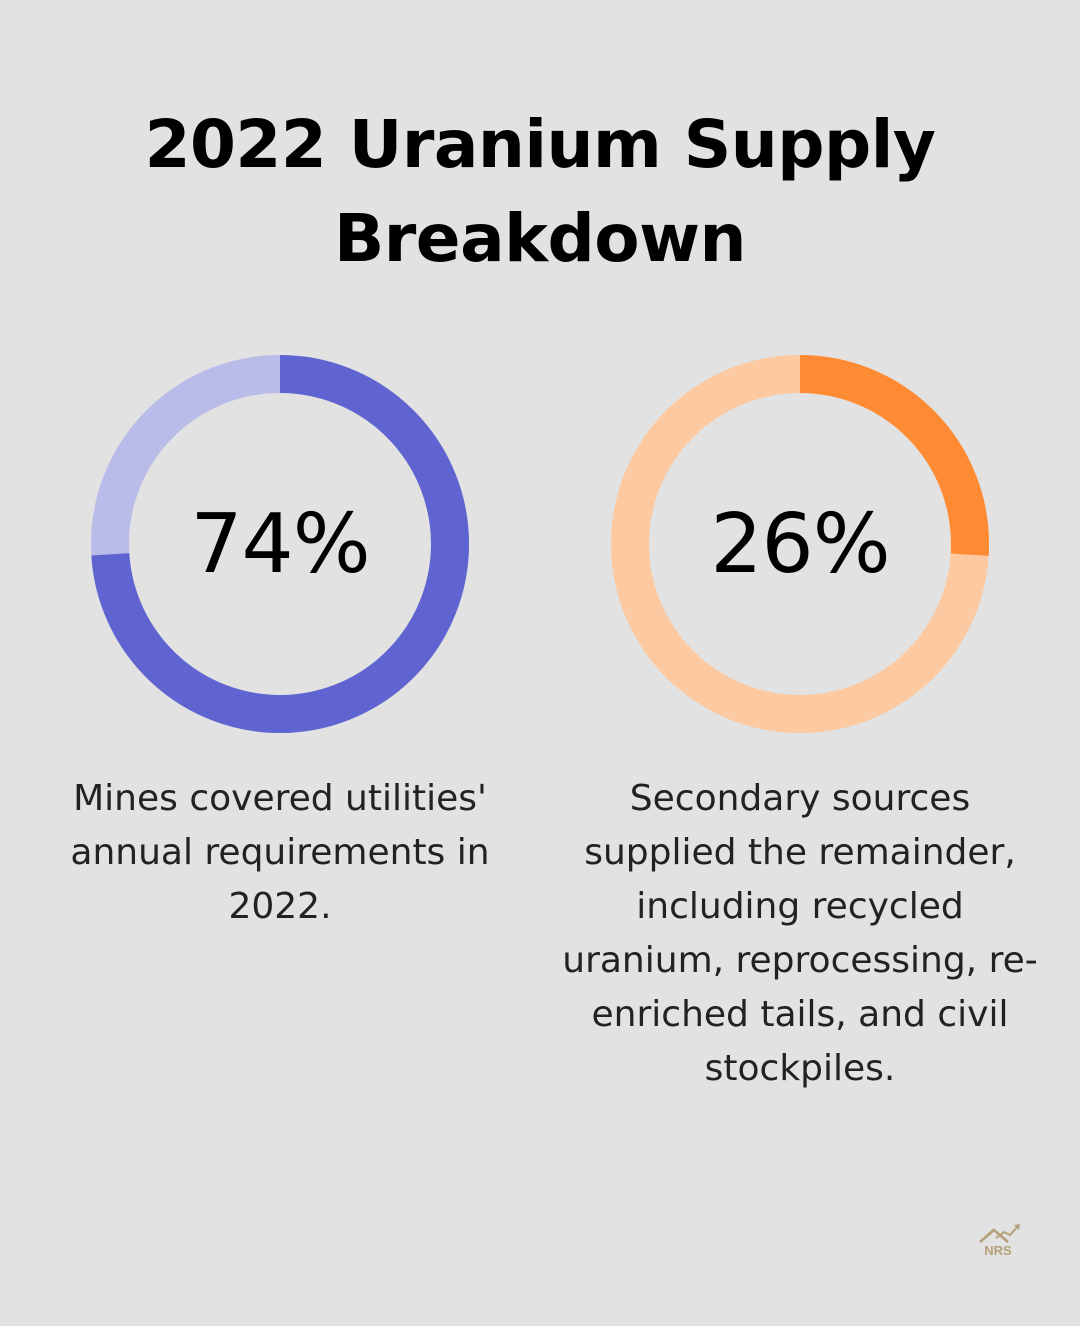 The height and width of the screenshot is (1326, 1080). Describe the element at coordinates (998, 1250) in the screenshot. I see `logo-text: NRS` at that location.